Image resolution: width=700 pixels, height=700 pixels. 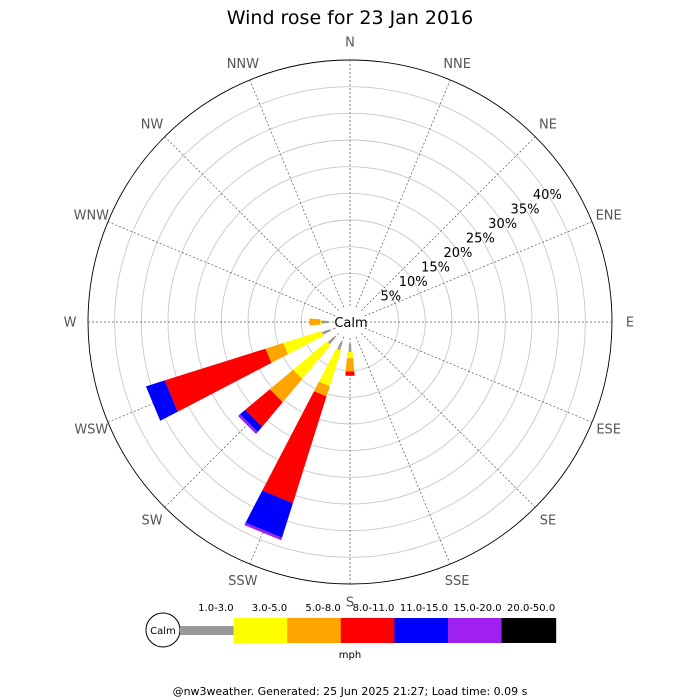 I want to click on legend-label-11.0-15.0: 11.0-15.0, so click(x=424, y=608).